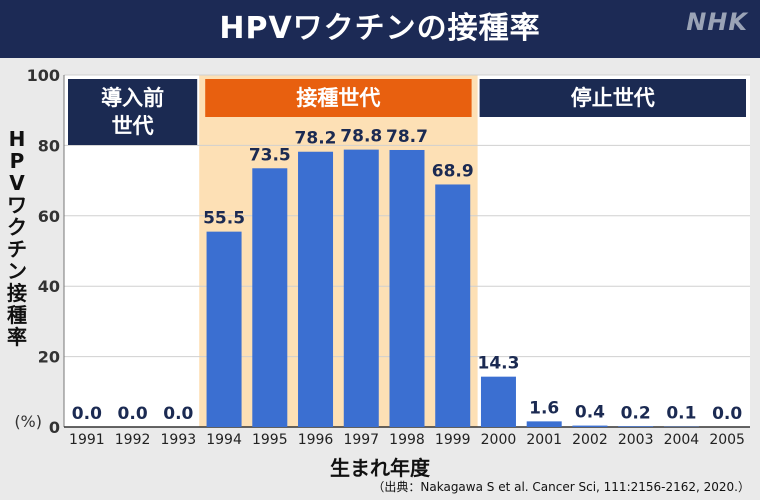  What do you see at coordinates (270, 440) in the screenshot?
I see `x-tick-label: 1995` at bounding box center [270, 440].